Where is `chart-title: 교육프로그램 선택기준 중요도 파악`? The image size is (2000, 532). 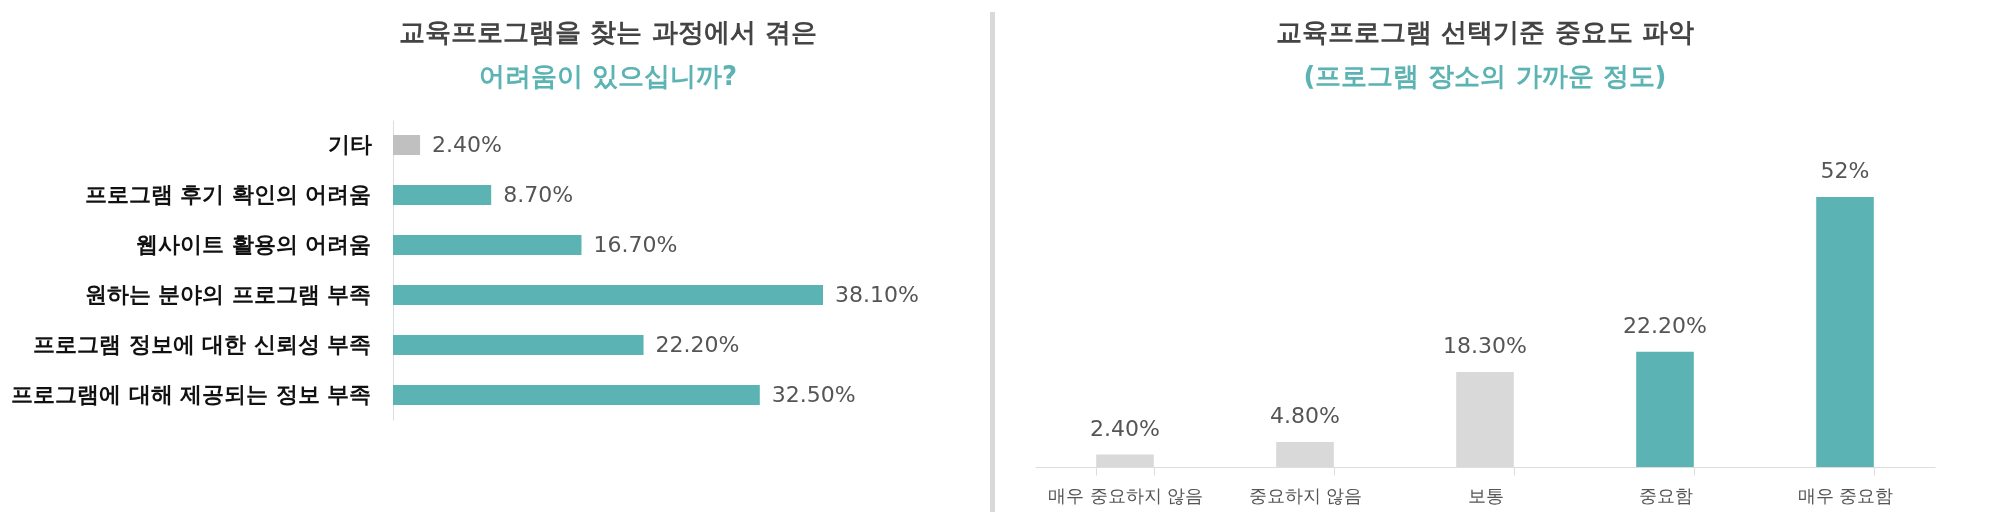
chart-title: 교육프로그램 선택기준 중요도 파악 is located at coordinates (1485, 32).